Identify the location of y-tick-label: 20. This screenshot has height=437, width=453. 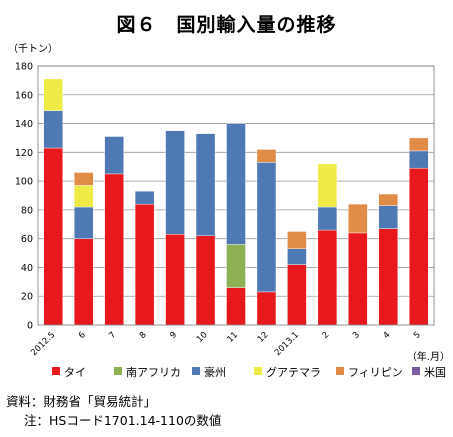
(27, 297).